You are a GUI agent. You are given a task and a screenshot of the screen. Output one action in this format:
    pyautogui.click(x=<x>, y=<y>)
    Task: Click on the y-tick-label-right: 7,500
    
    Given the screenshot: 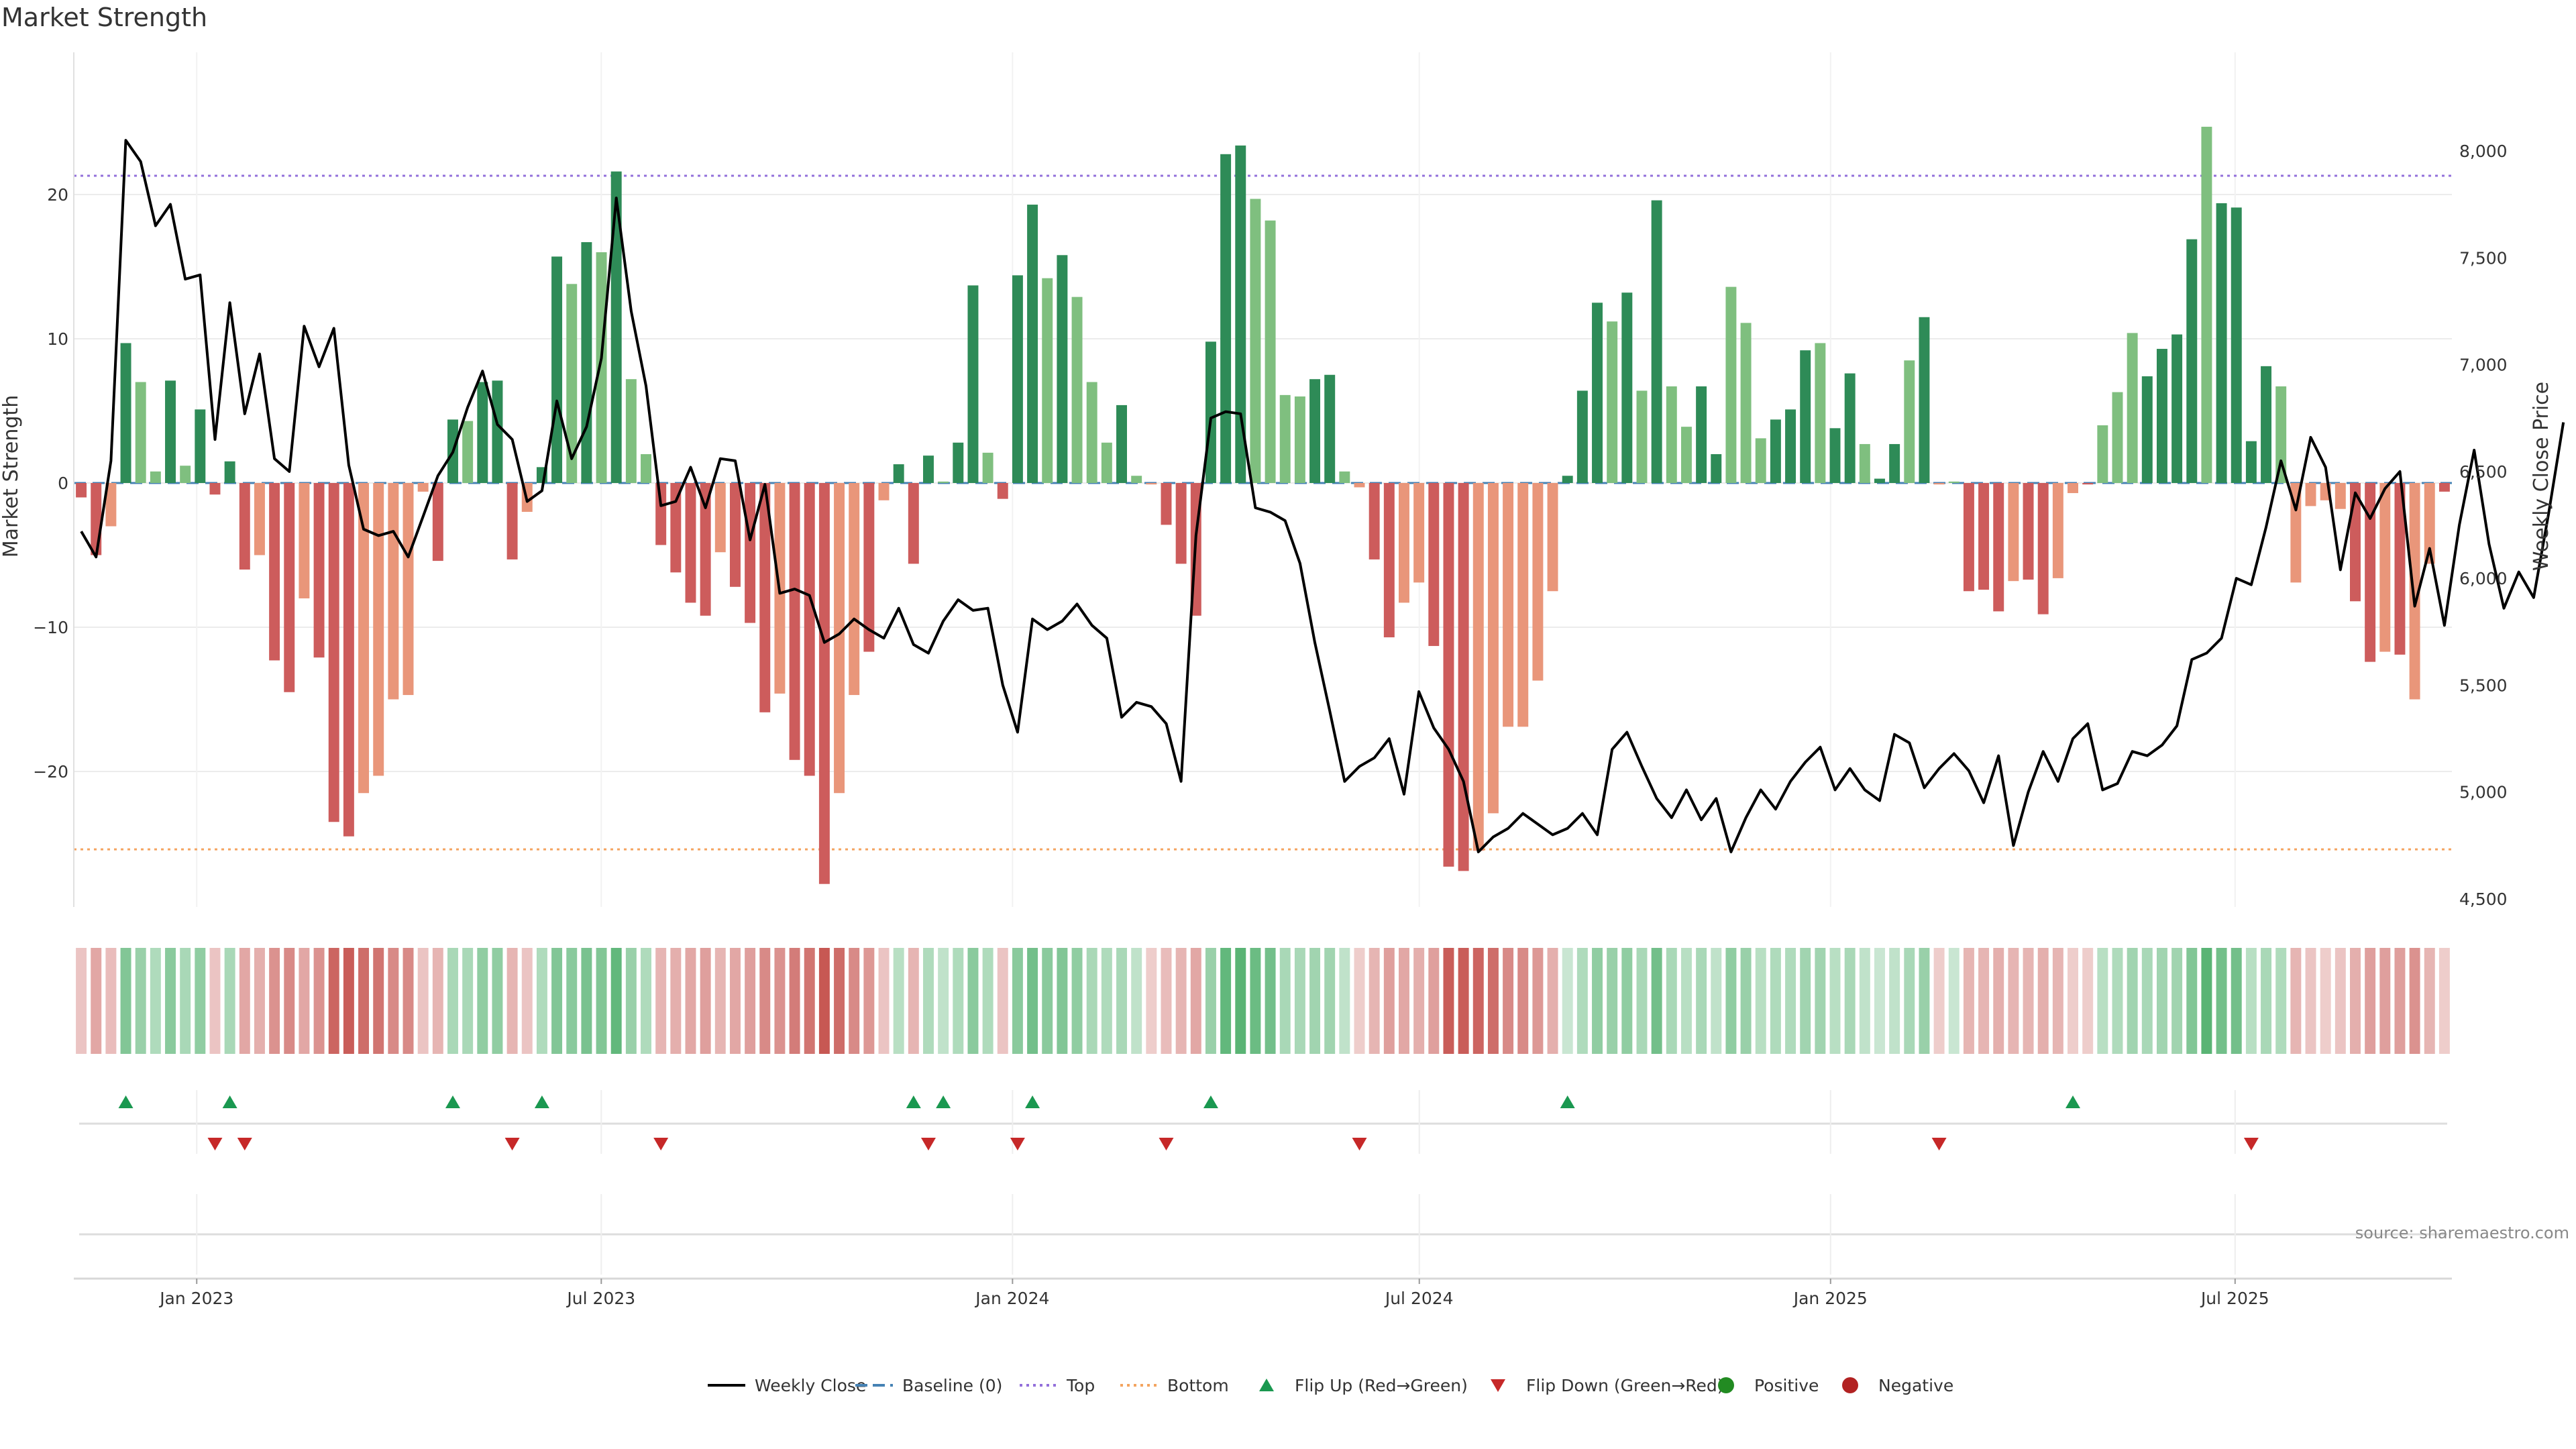 What is the action you would take?
    pyautogui.click(x=2483, y=258)
    